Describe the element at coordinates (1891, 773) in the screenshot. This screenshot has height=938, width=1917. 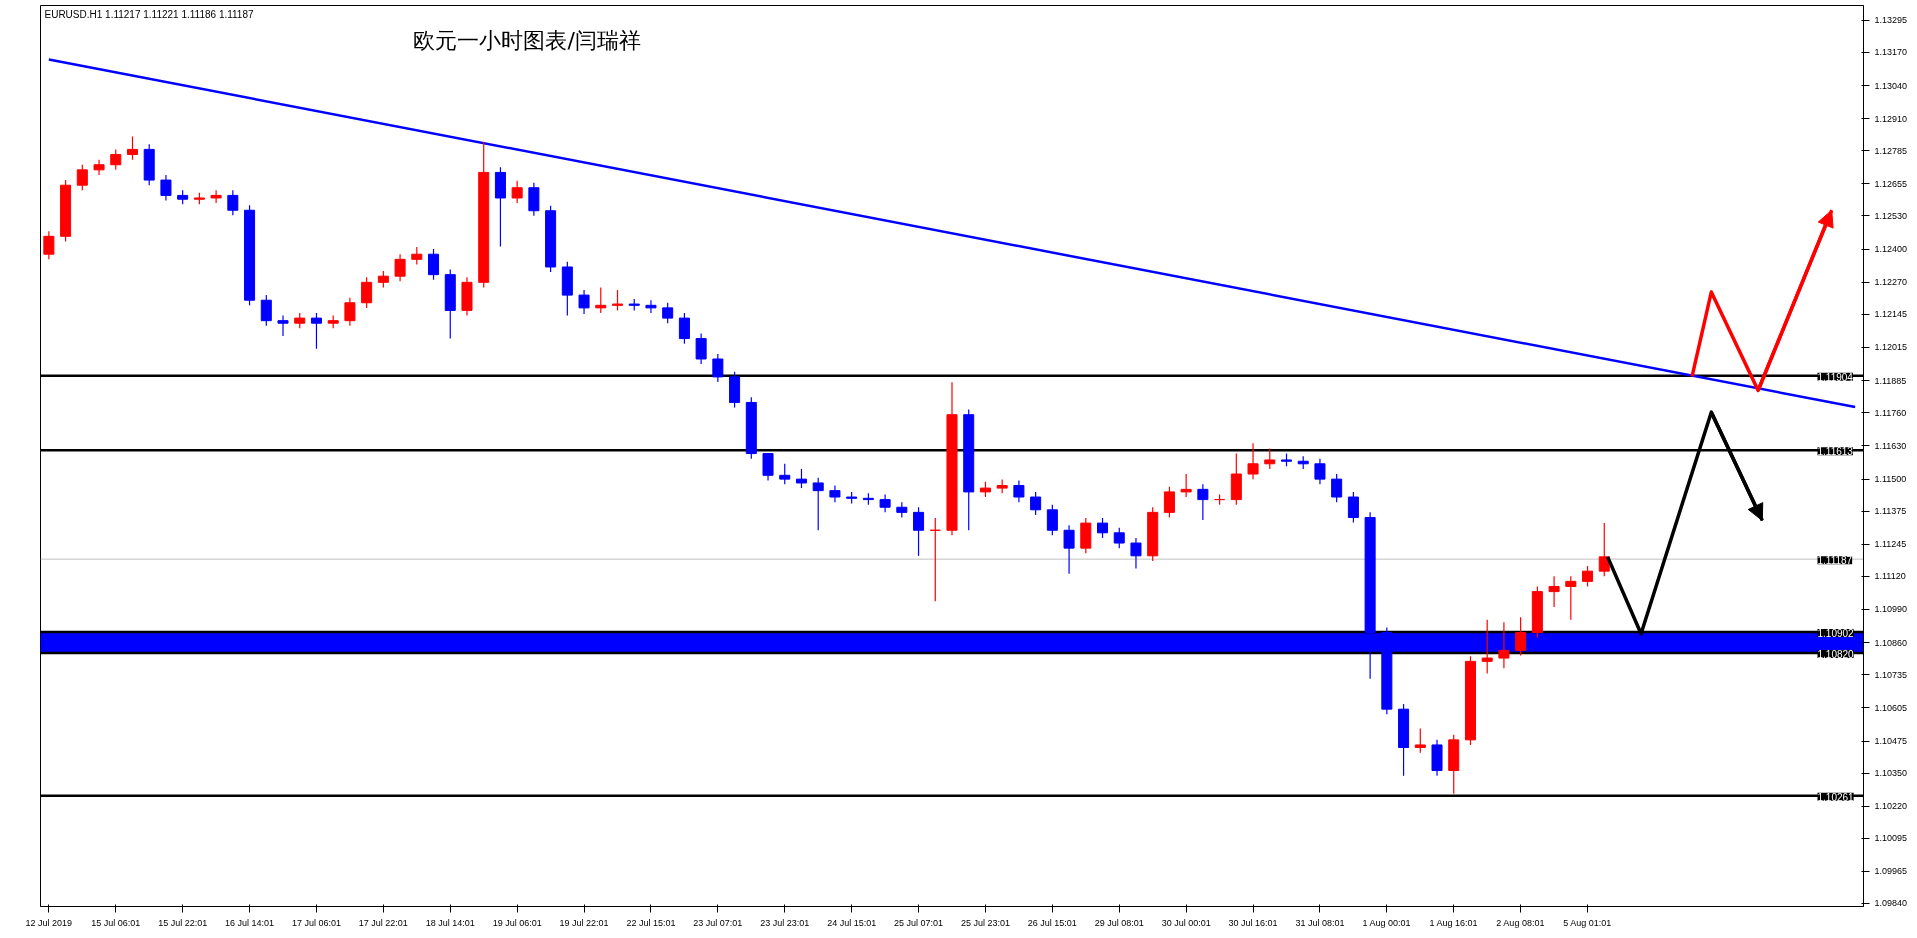
I see `y-tick-label: 1.10350` at that location.